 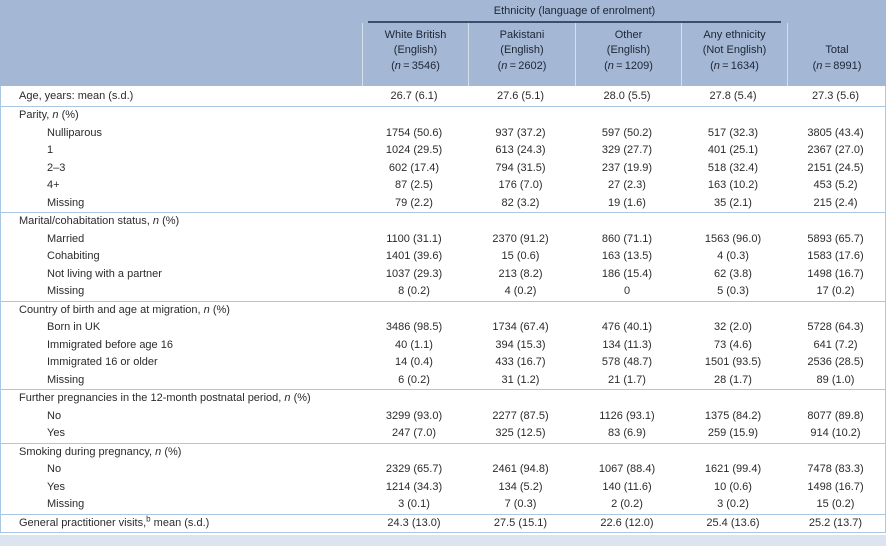 I want to click on cell-value: 3 (0.2), so click(x=733, y=504).